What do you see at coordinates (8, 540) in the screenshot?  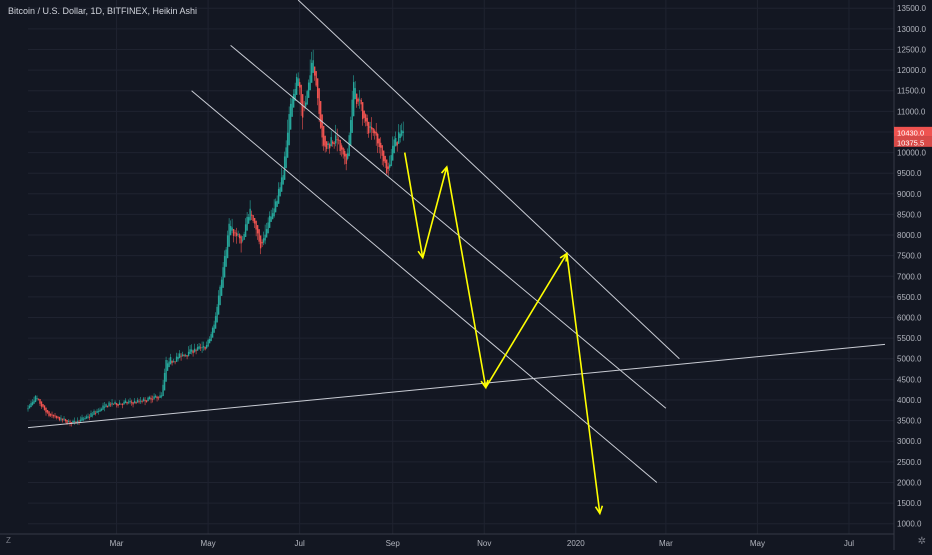 I see `timezone-toggle: Z` at bounding box center [8, 540].